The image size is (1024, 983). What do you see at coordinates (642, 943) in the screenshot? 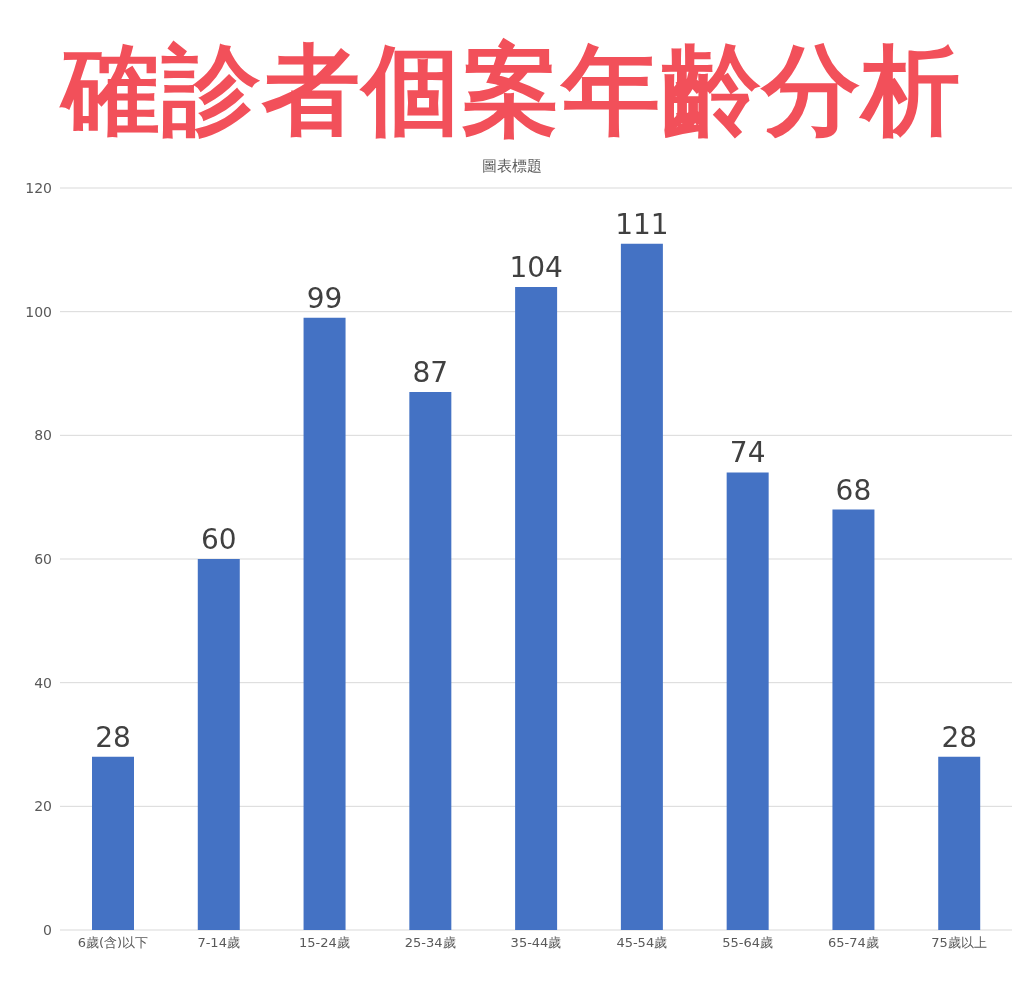
I see `x-tick-label: 45-54歲` at bounding box center [642, 943].